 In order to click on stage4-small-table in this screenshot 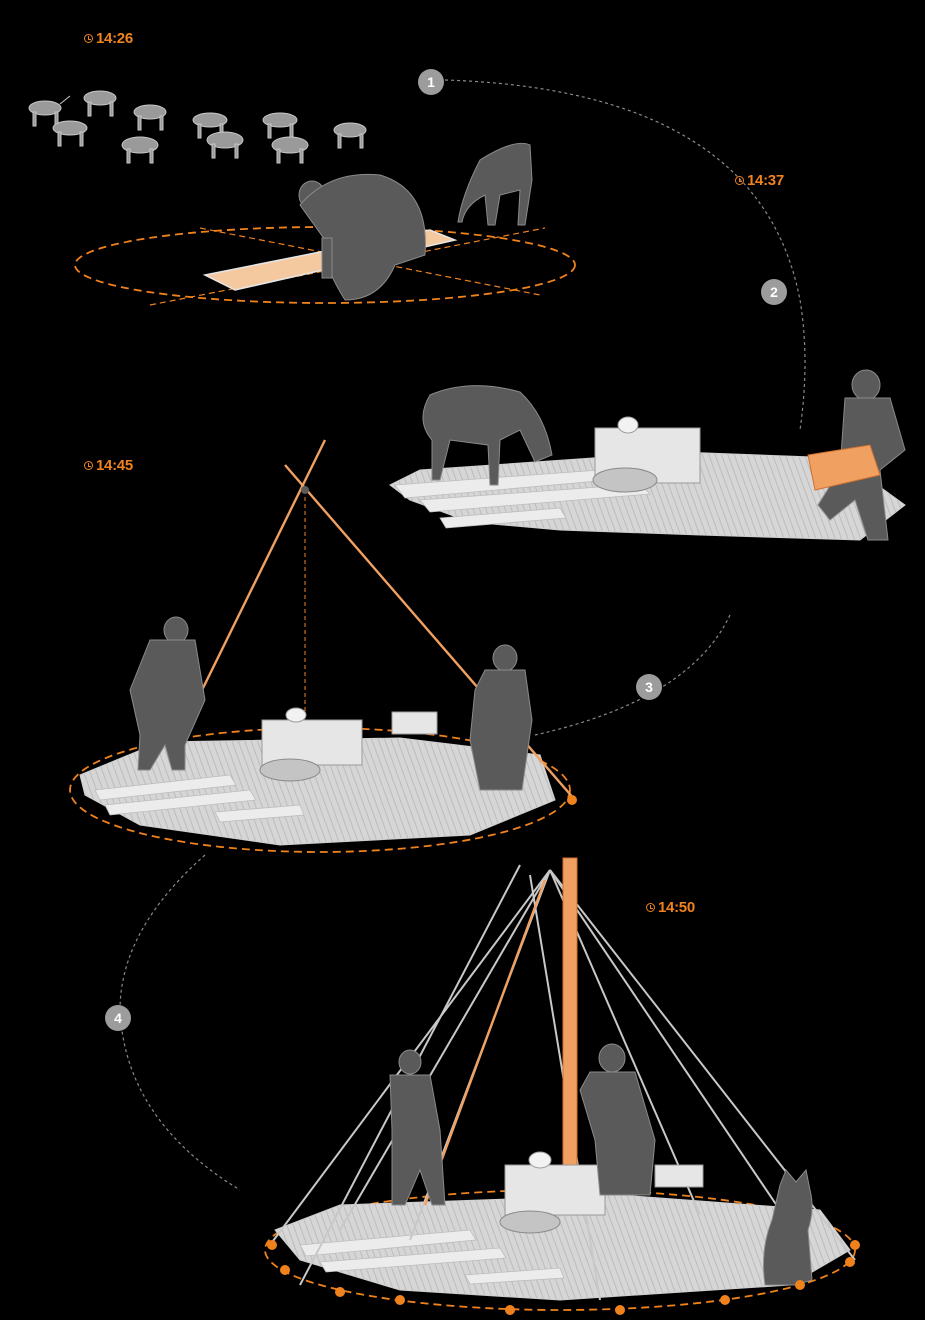, I will do `click(679, 1176)`.